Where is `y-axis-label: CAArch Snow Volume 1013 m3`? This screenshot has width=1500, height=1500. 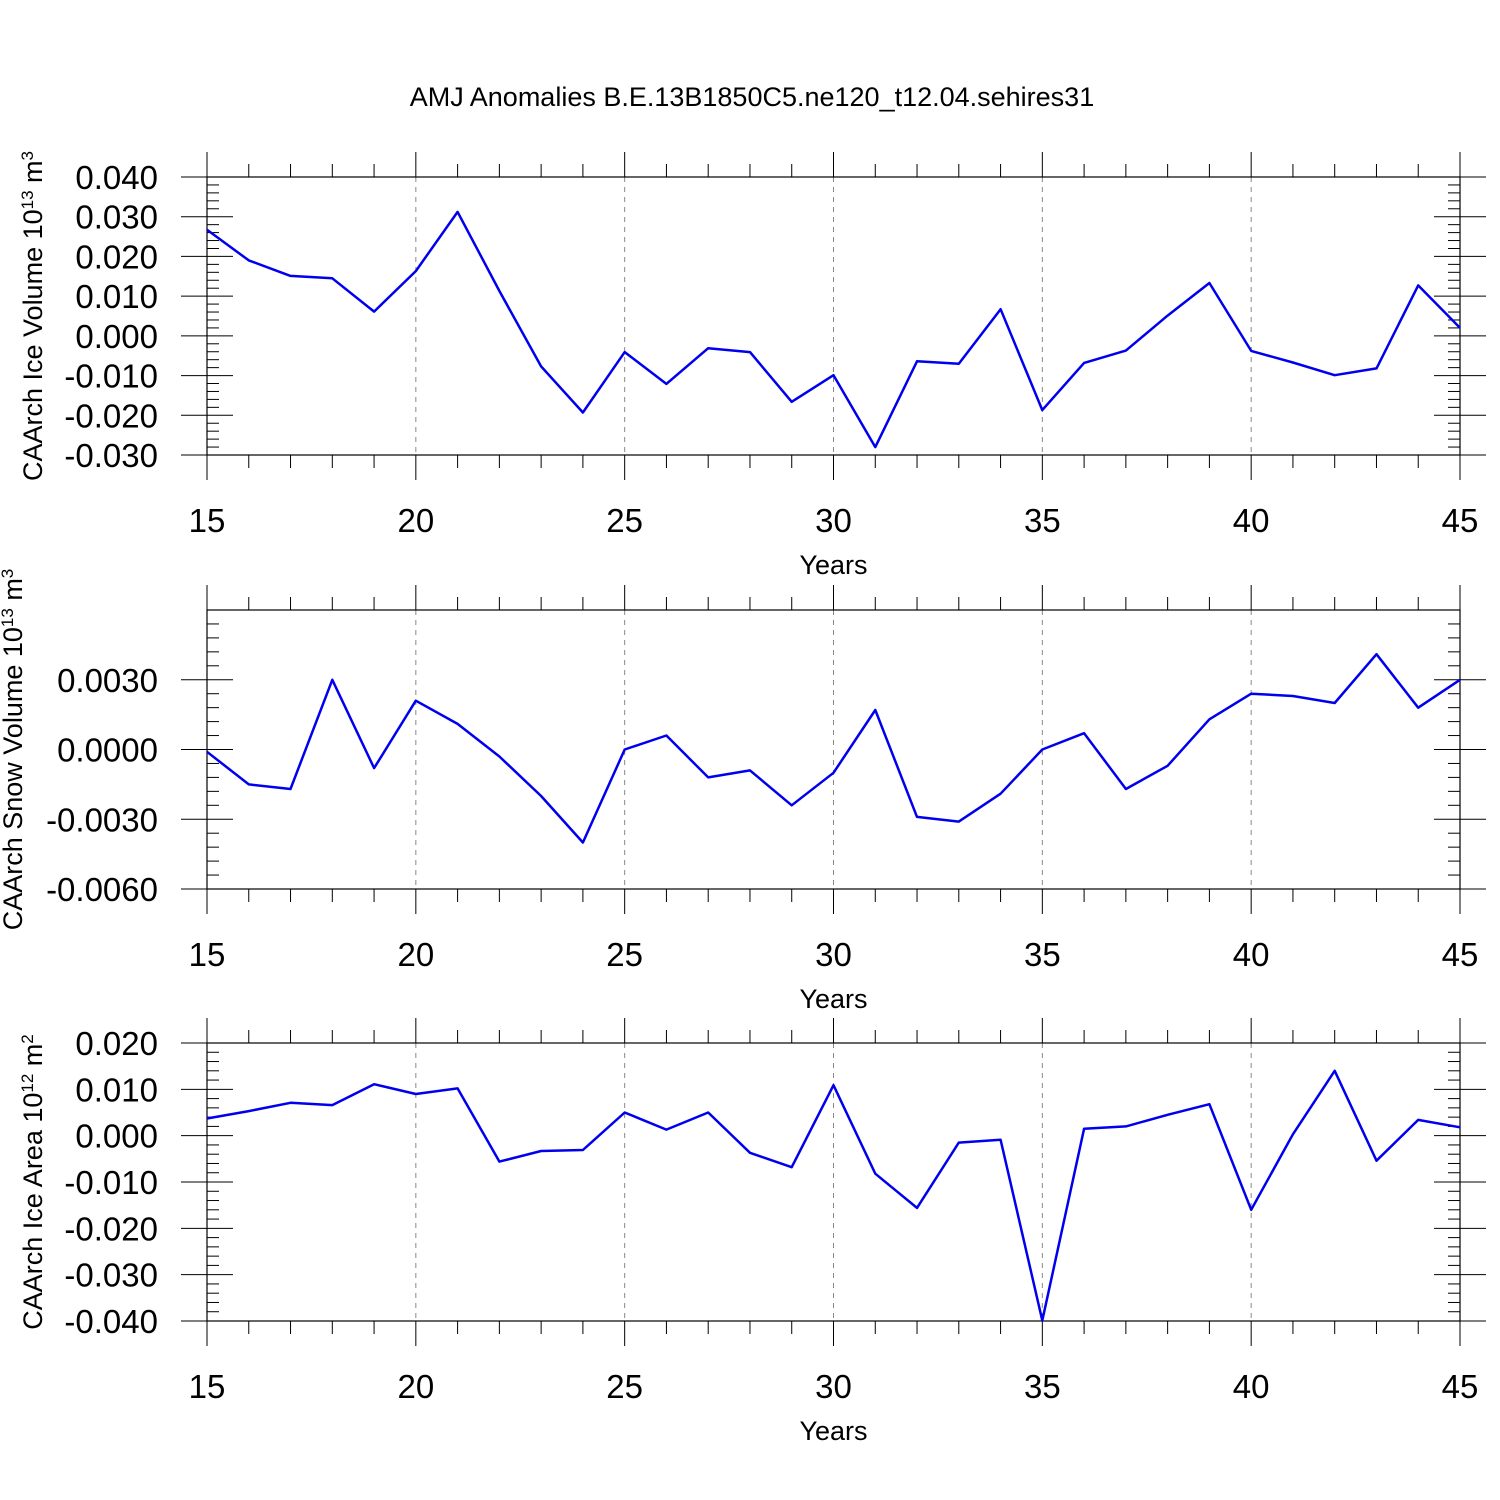 y-axis-label: CAArch Snow Volume 1013 m3 is located at coordinates (14, 750).